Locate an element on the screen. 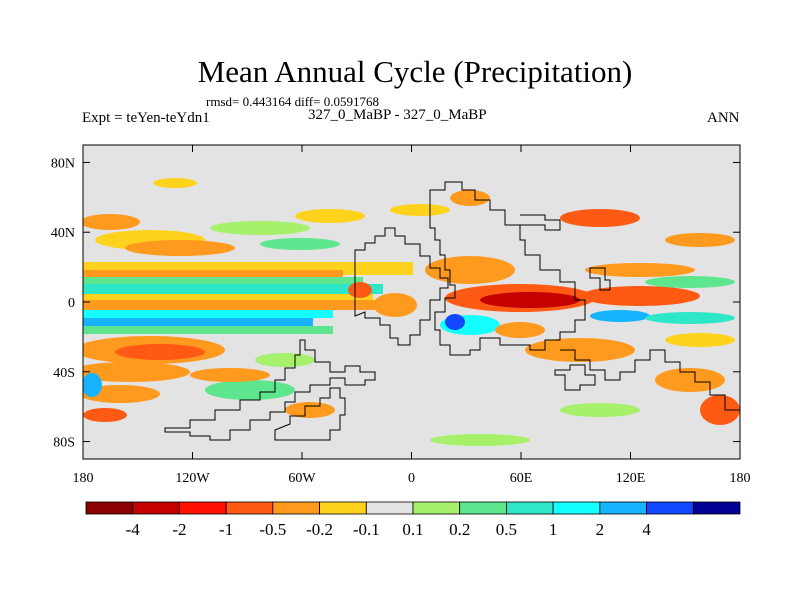  lon-tick-label: 120W is located at coordinates (192, 478).